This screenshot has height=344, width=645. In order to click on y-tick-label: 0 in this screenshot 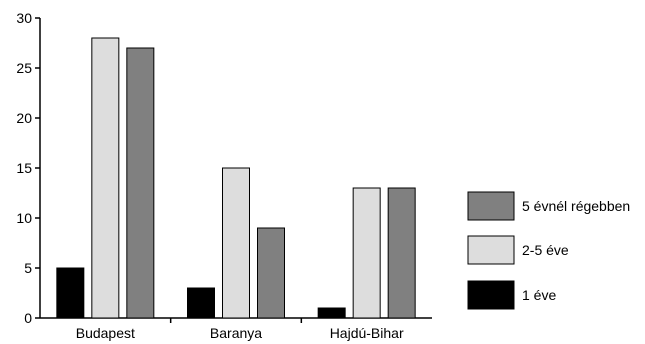, I will do `click(28, 318)`.